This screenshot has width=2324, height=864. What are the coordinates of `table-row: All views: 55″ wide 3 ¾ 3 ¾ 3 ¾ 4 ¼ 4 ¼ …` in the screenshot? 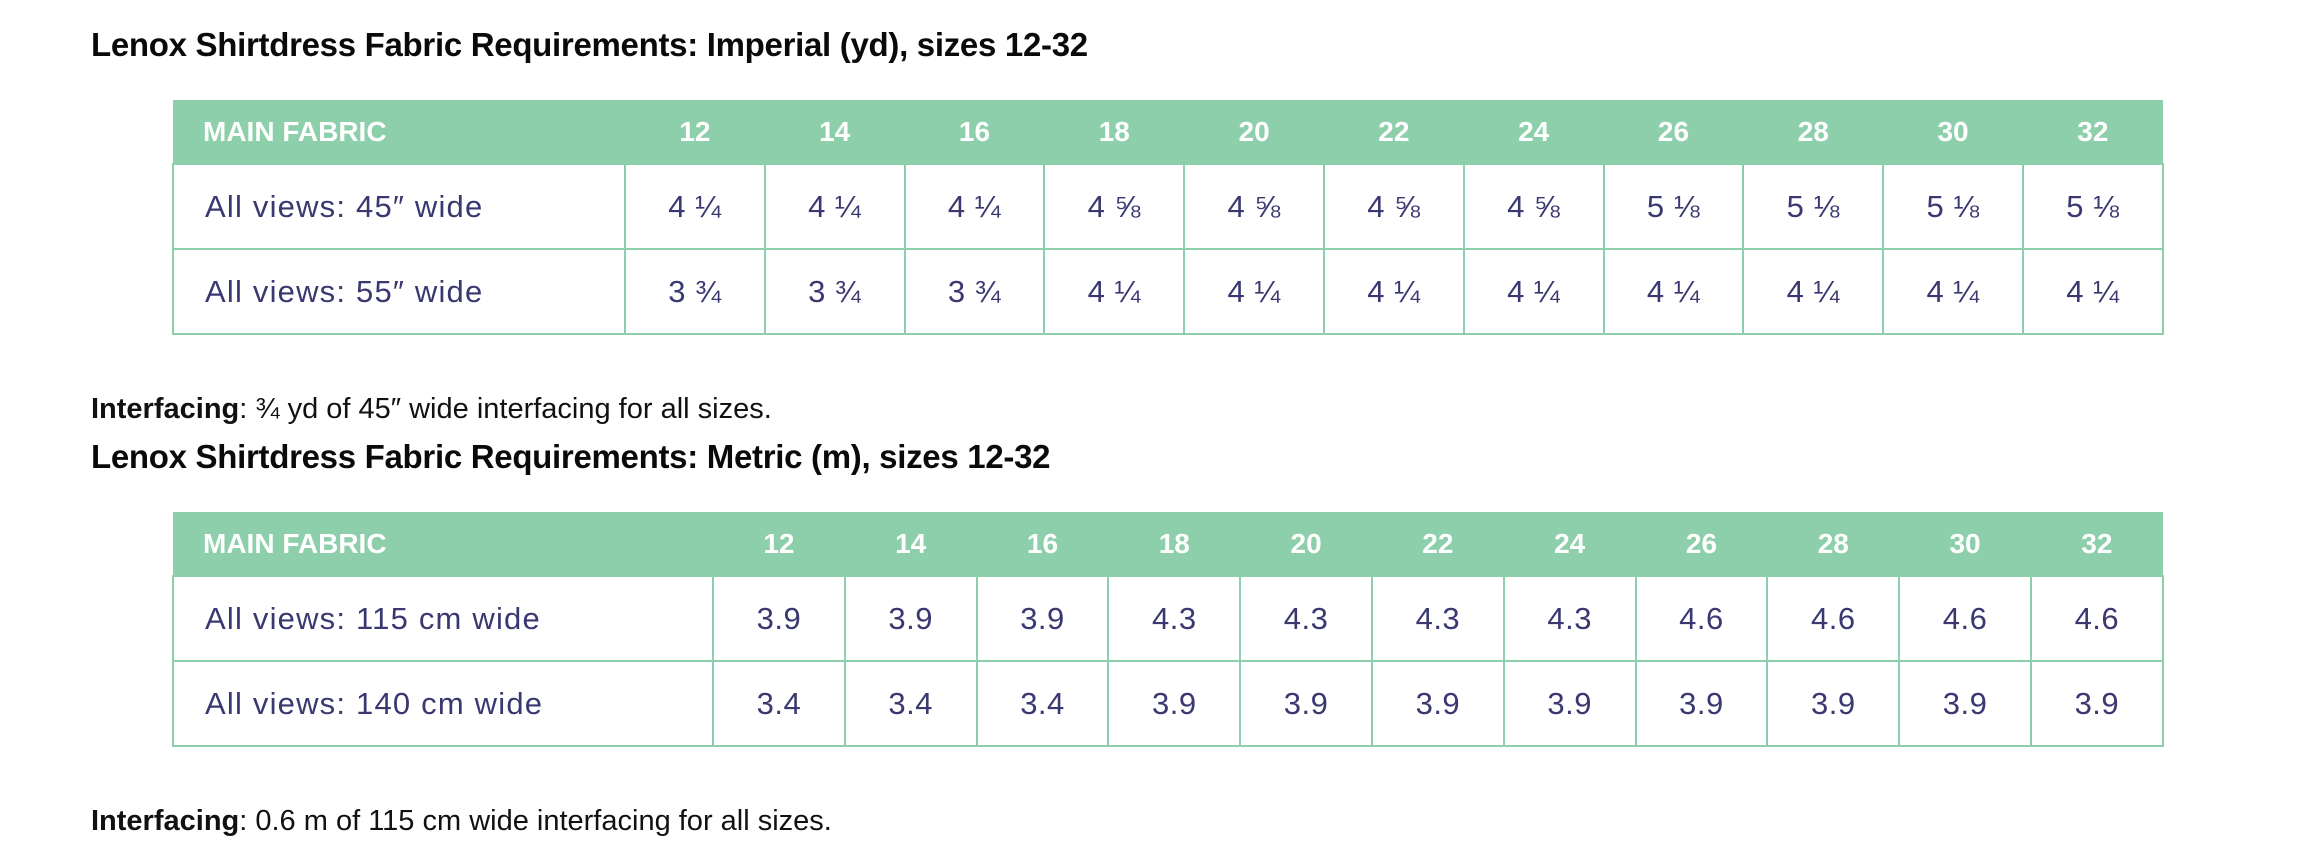 It's located at (1168, 291).